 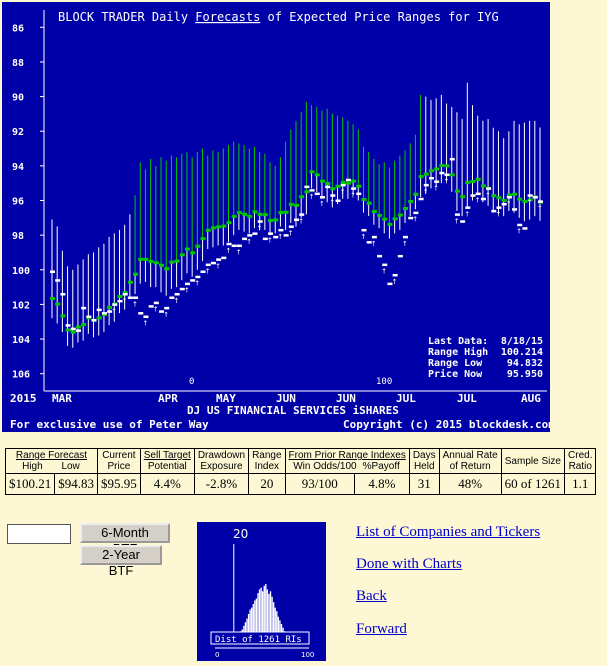 I want to click on sample-size-header: Sample Size, so click(x=533, y=461).